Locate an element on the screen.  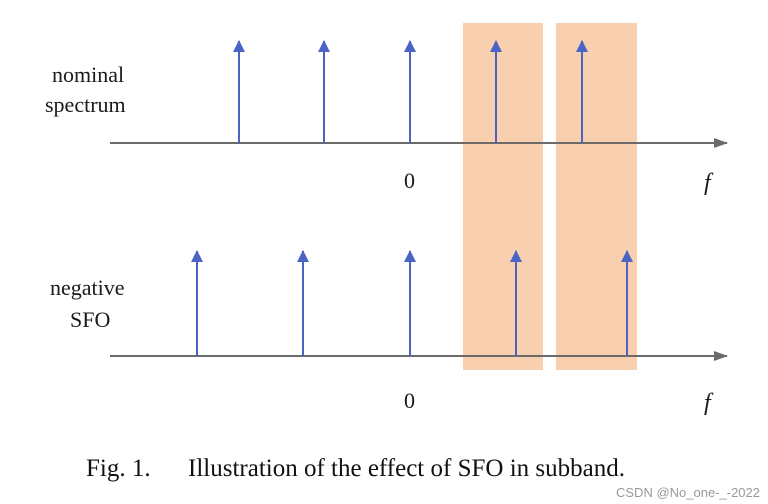
watermark: CSDN @No_one-_-2022 is located at coordinates (688, 492).